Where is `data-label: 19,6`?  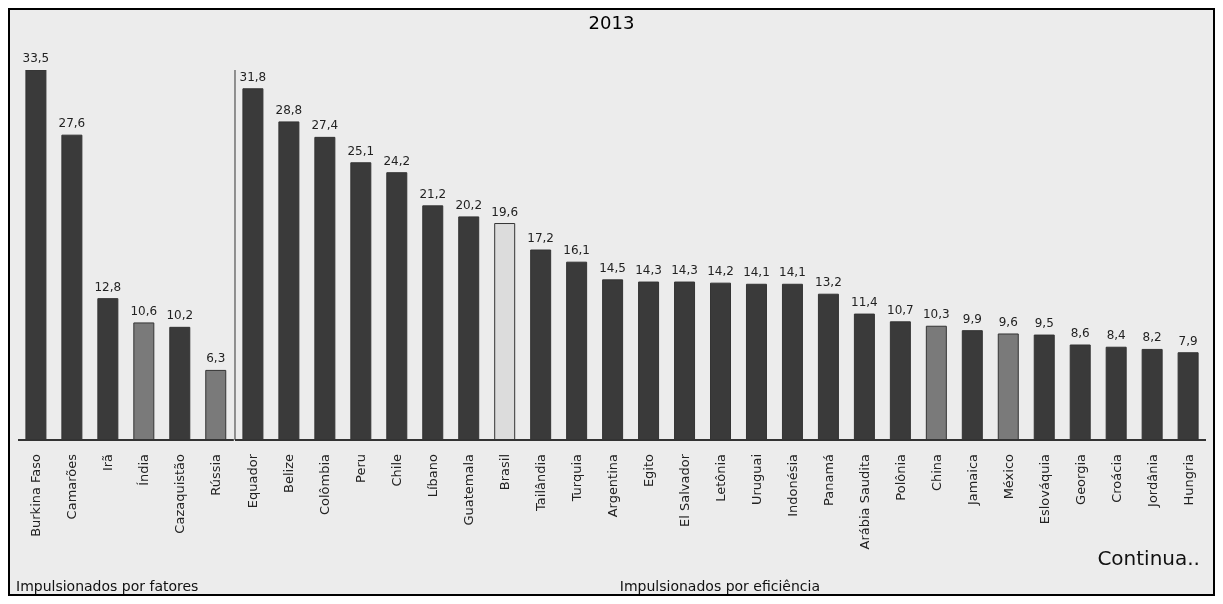
data-label: 19,6 is located at coordinates (504, 211).